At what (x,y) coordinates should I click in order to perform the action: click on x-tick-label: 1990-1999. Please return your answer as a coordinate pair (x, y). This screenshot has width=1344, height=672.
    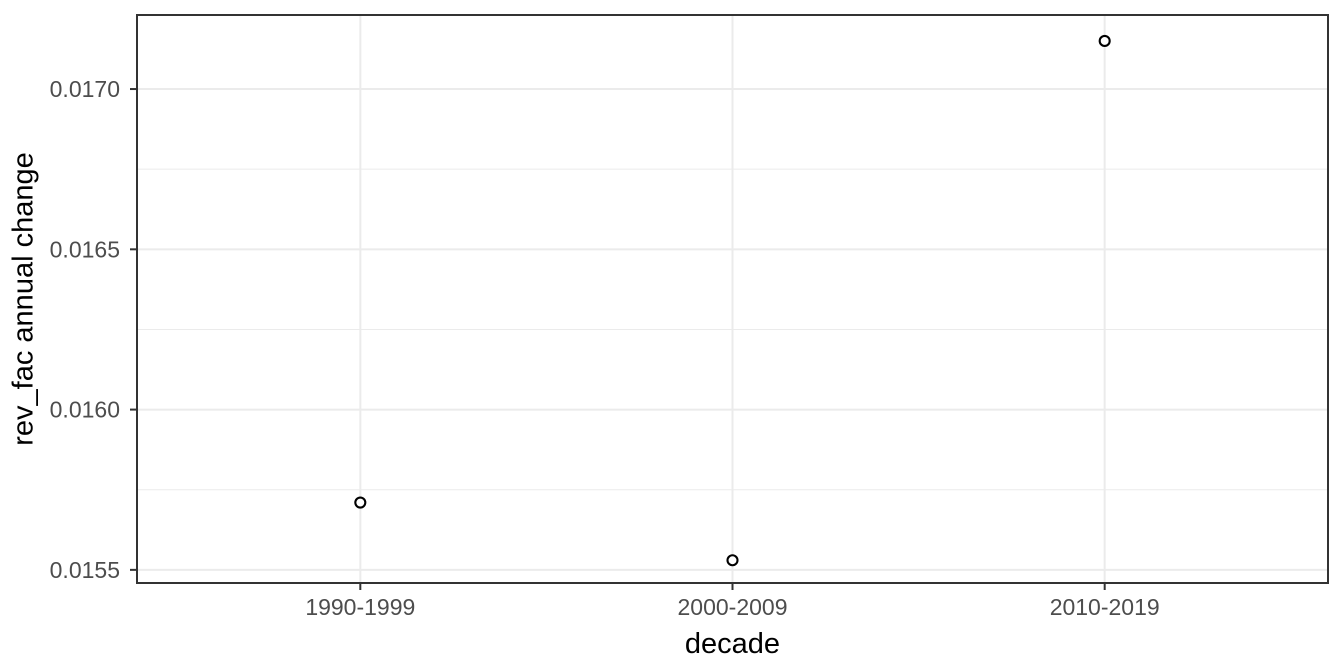
    Looking at the image, I should click on (360, 607).